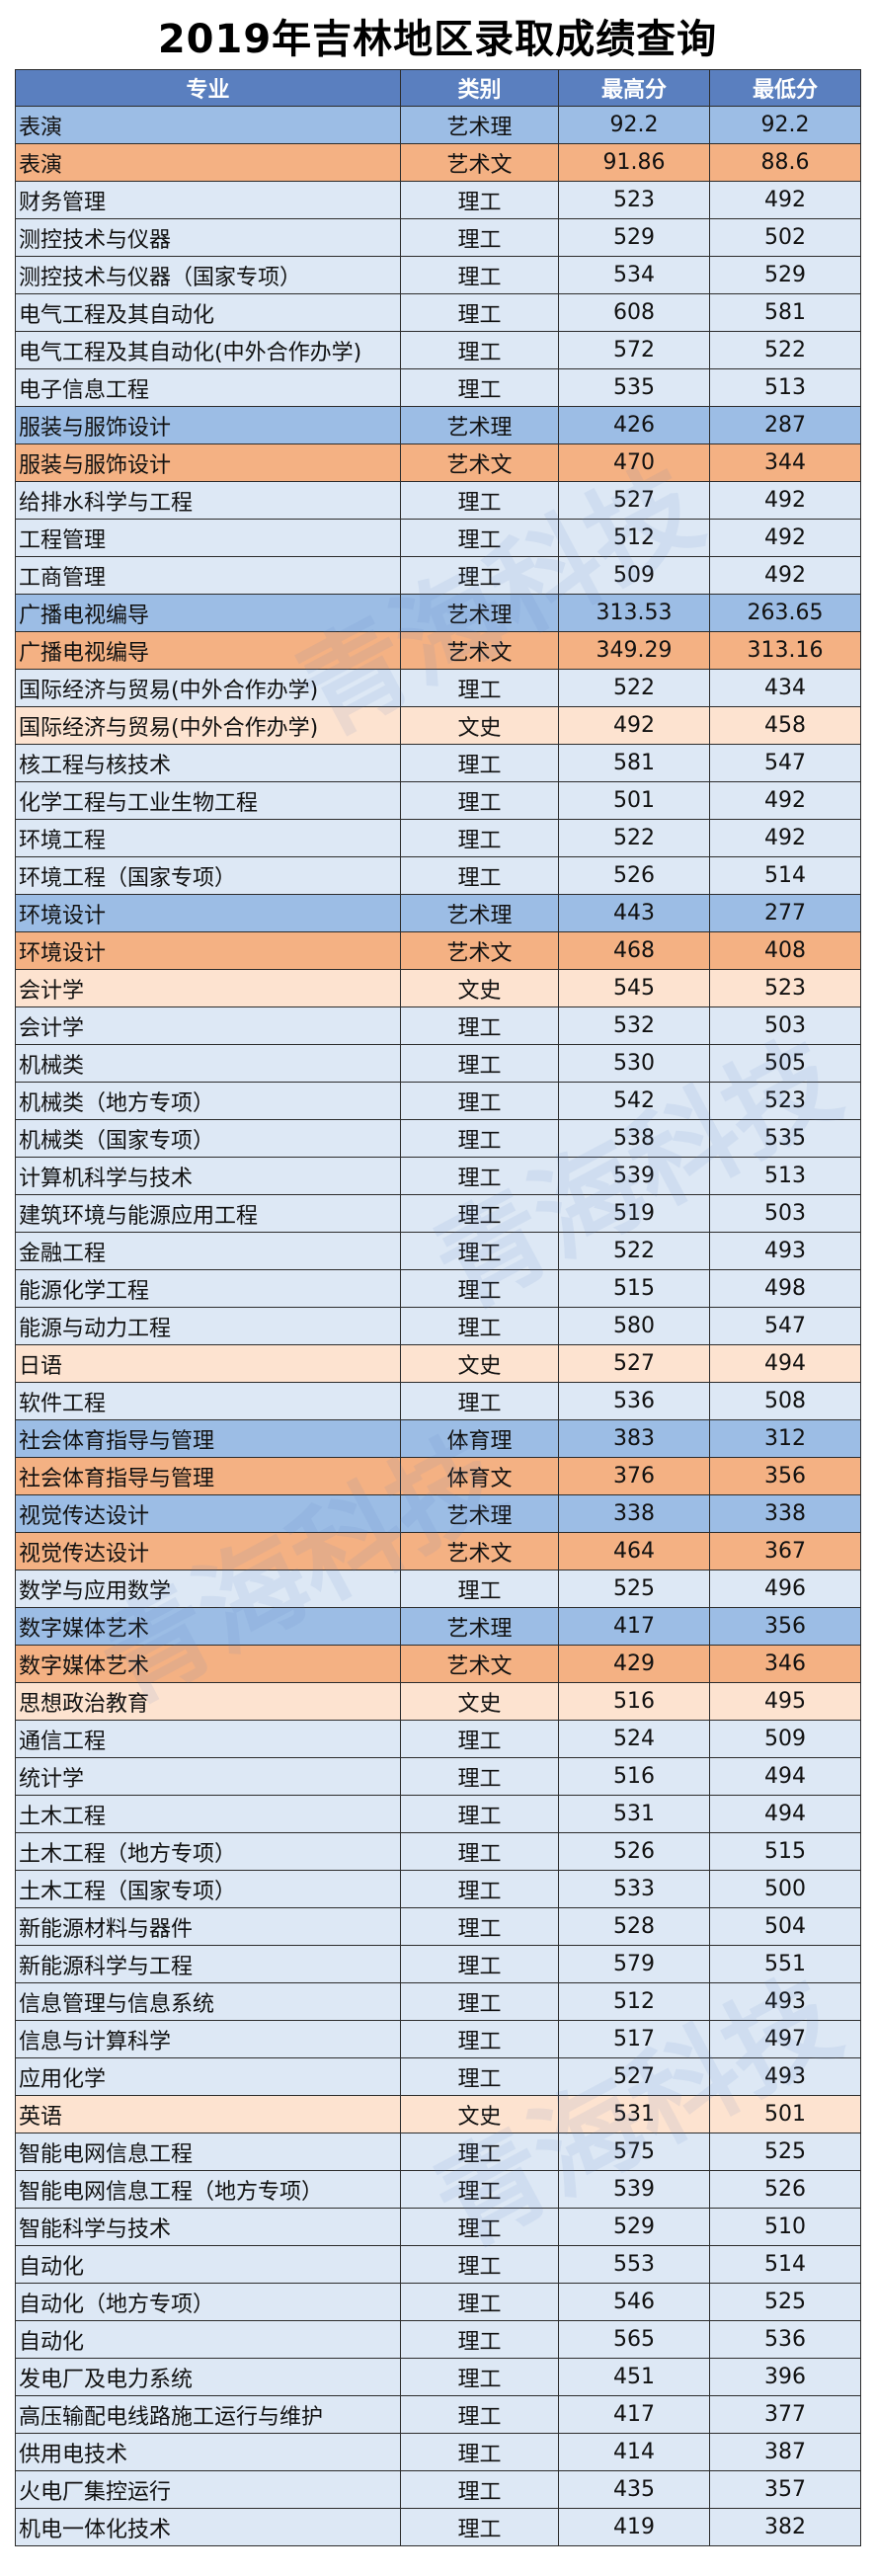 The image size is (875, 2576). Describe the element at coordinates (634, 1476) in the screenshot. I see `max-score-cell: 376` at that location.